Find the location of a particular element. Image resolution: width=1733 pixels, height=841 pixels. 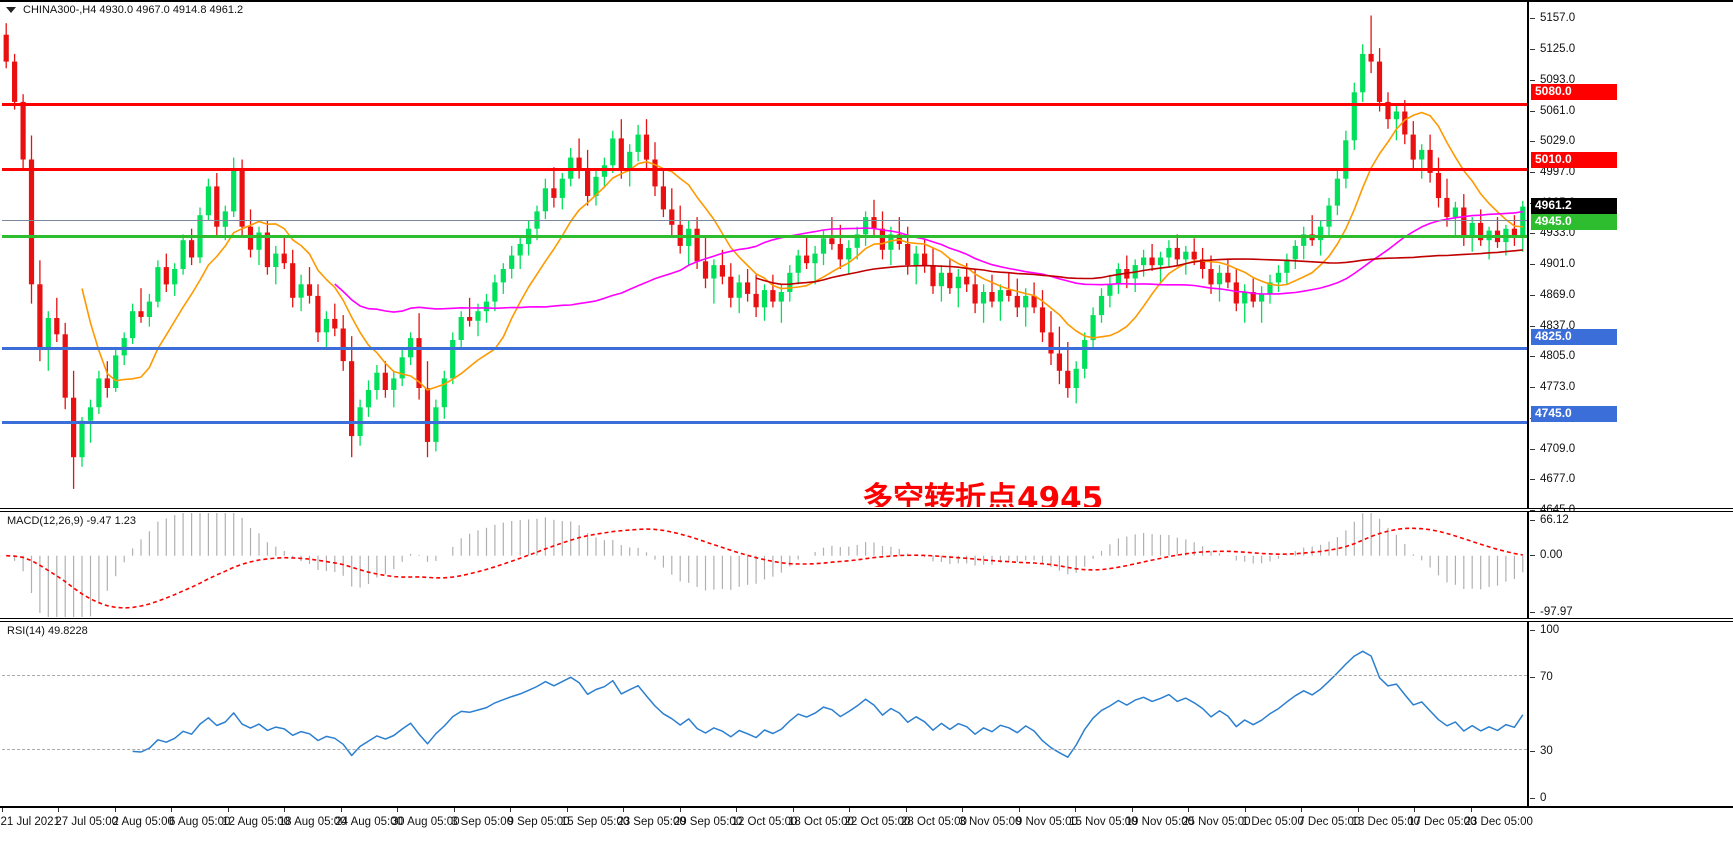

price-tag-support: 4825.0 is located at coordinates (1574, 337).